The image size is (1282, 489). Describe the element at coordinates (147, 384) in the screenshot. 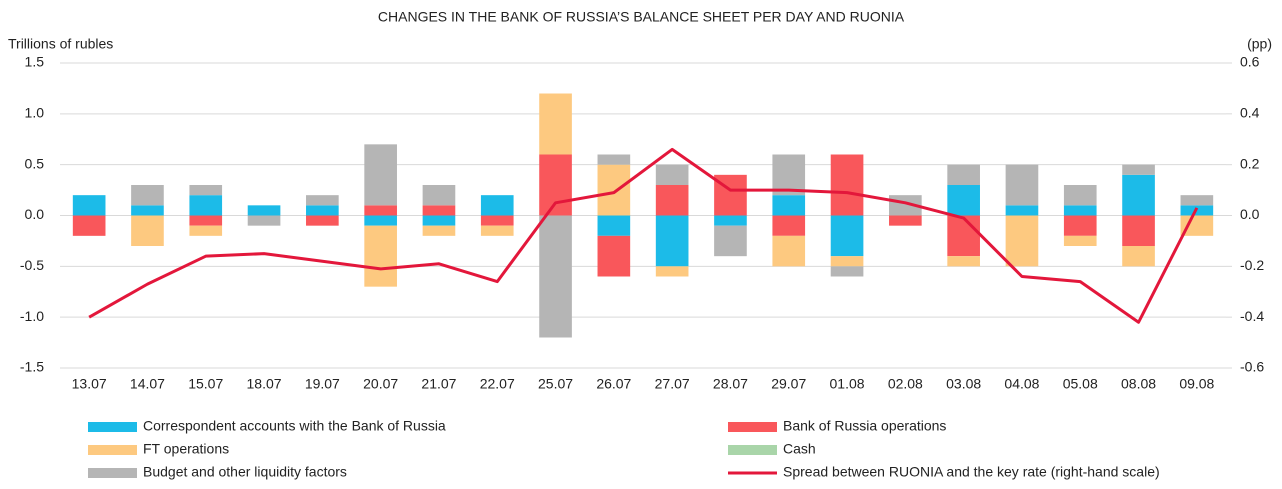

I see `x-tick-label: 14.07` at that location.